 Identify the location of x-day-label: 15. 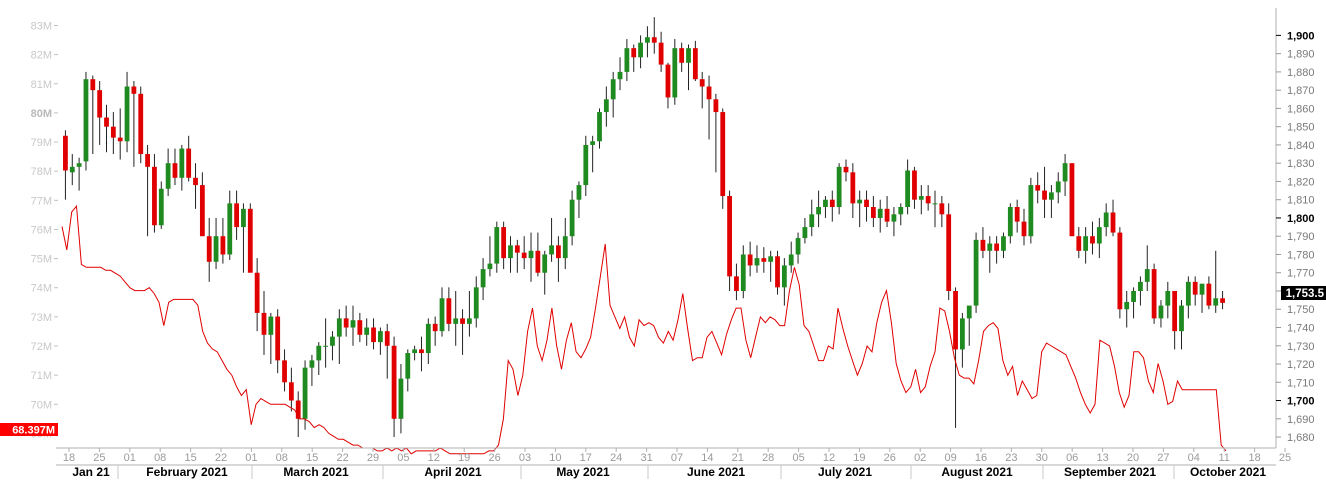
(312, 458).